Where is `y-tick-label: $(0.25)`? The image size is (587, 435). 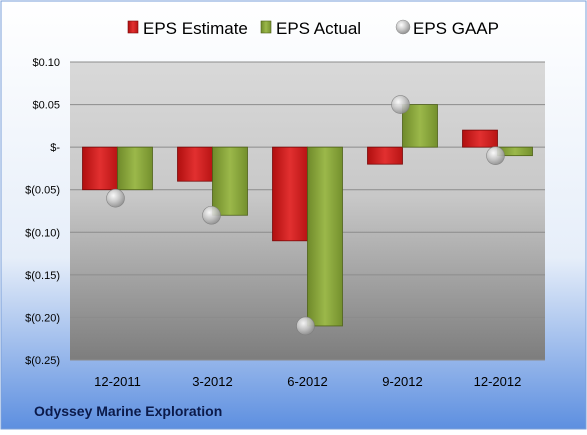 y-tick-label: $(0.25) is located at coordinates (42, 361).